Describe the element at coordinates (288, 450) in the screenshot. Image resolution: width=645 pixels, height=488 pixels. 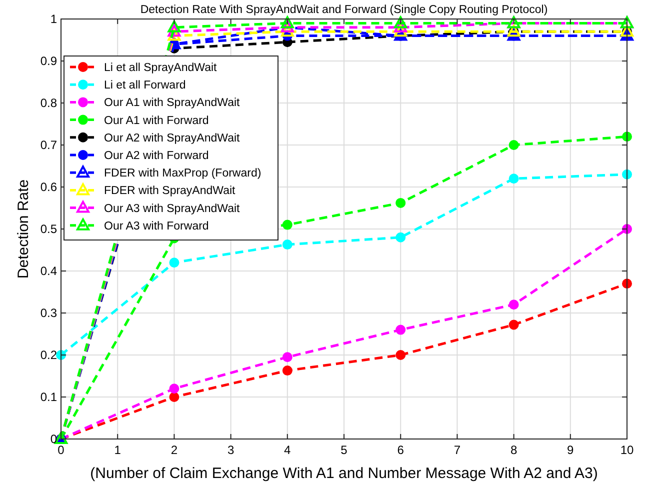
I see `x-tick-label: 4` at that location.